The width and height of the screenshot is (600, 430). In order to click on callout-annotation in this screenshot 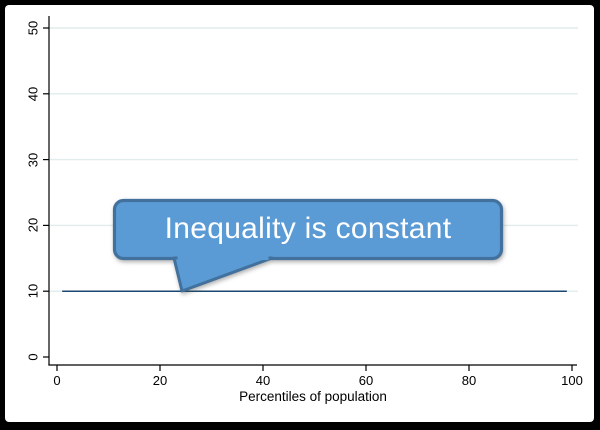, I will do `click(308, 245)`.